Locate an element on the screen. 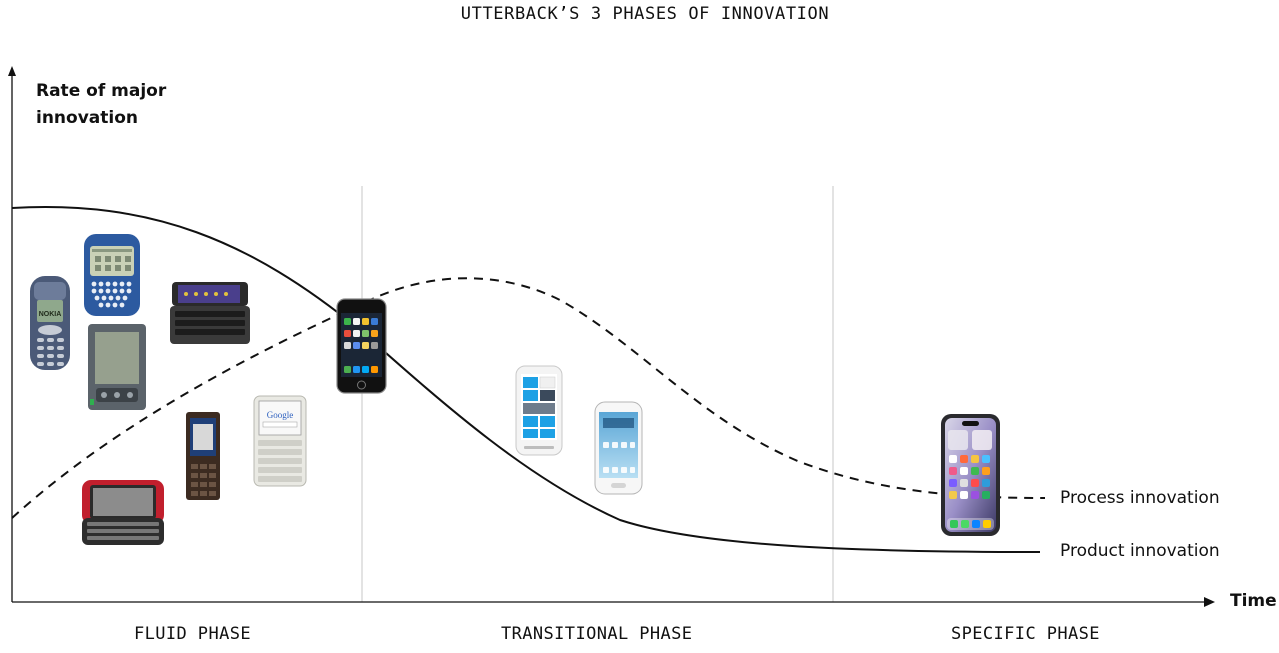 The height and width of the screenshot is (653, 1279). slim-bar-phone-image is located at coordinates (203, 456).